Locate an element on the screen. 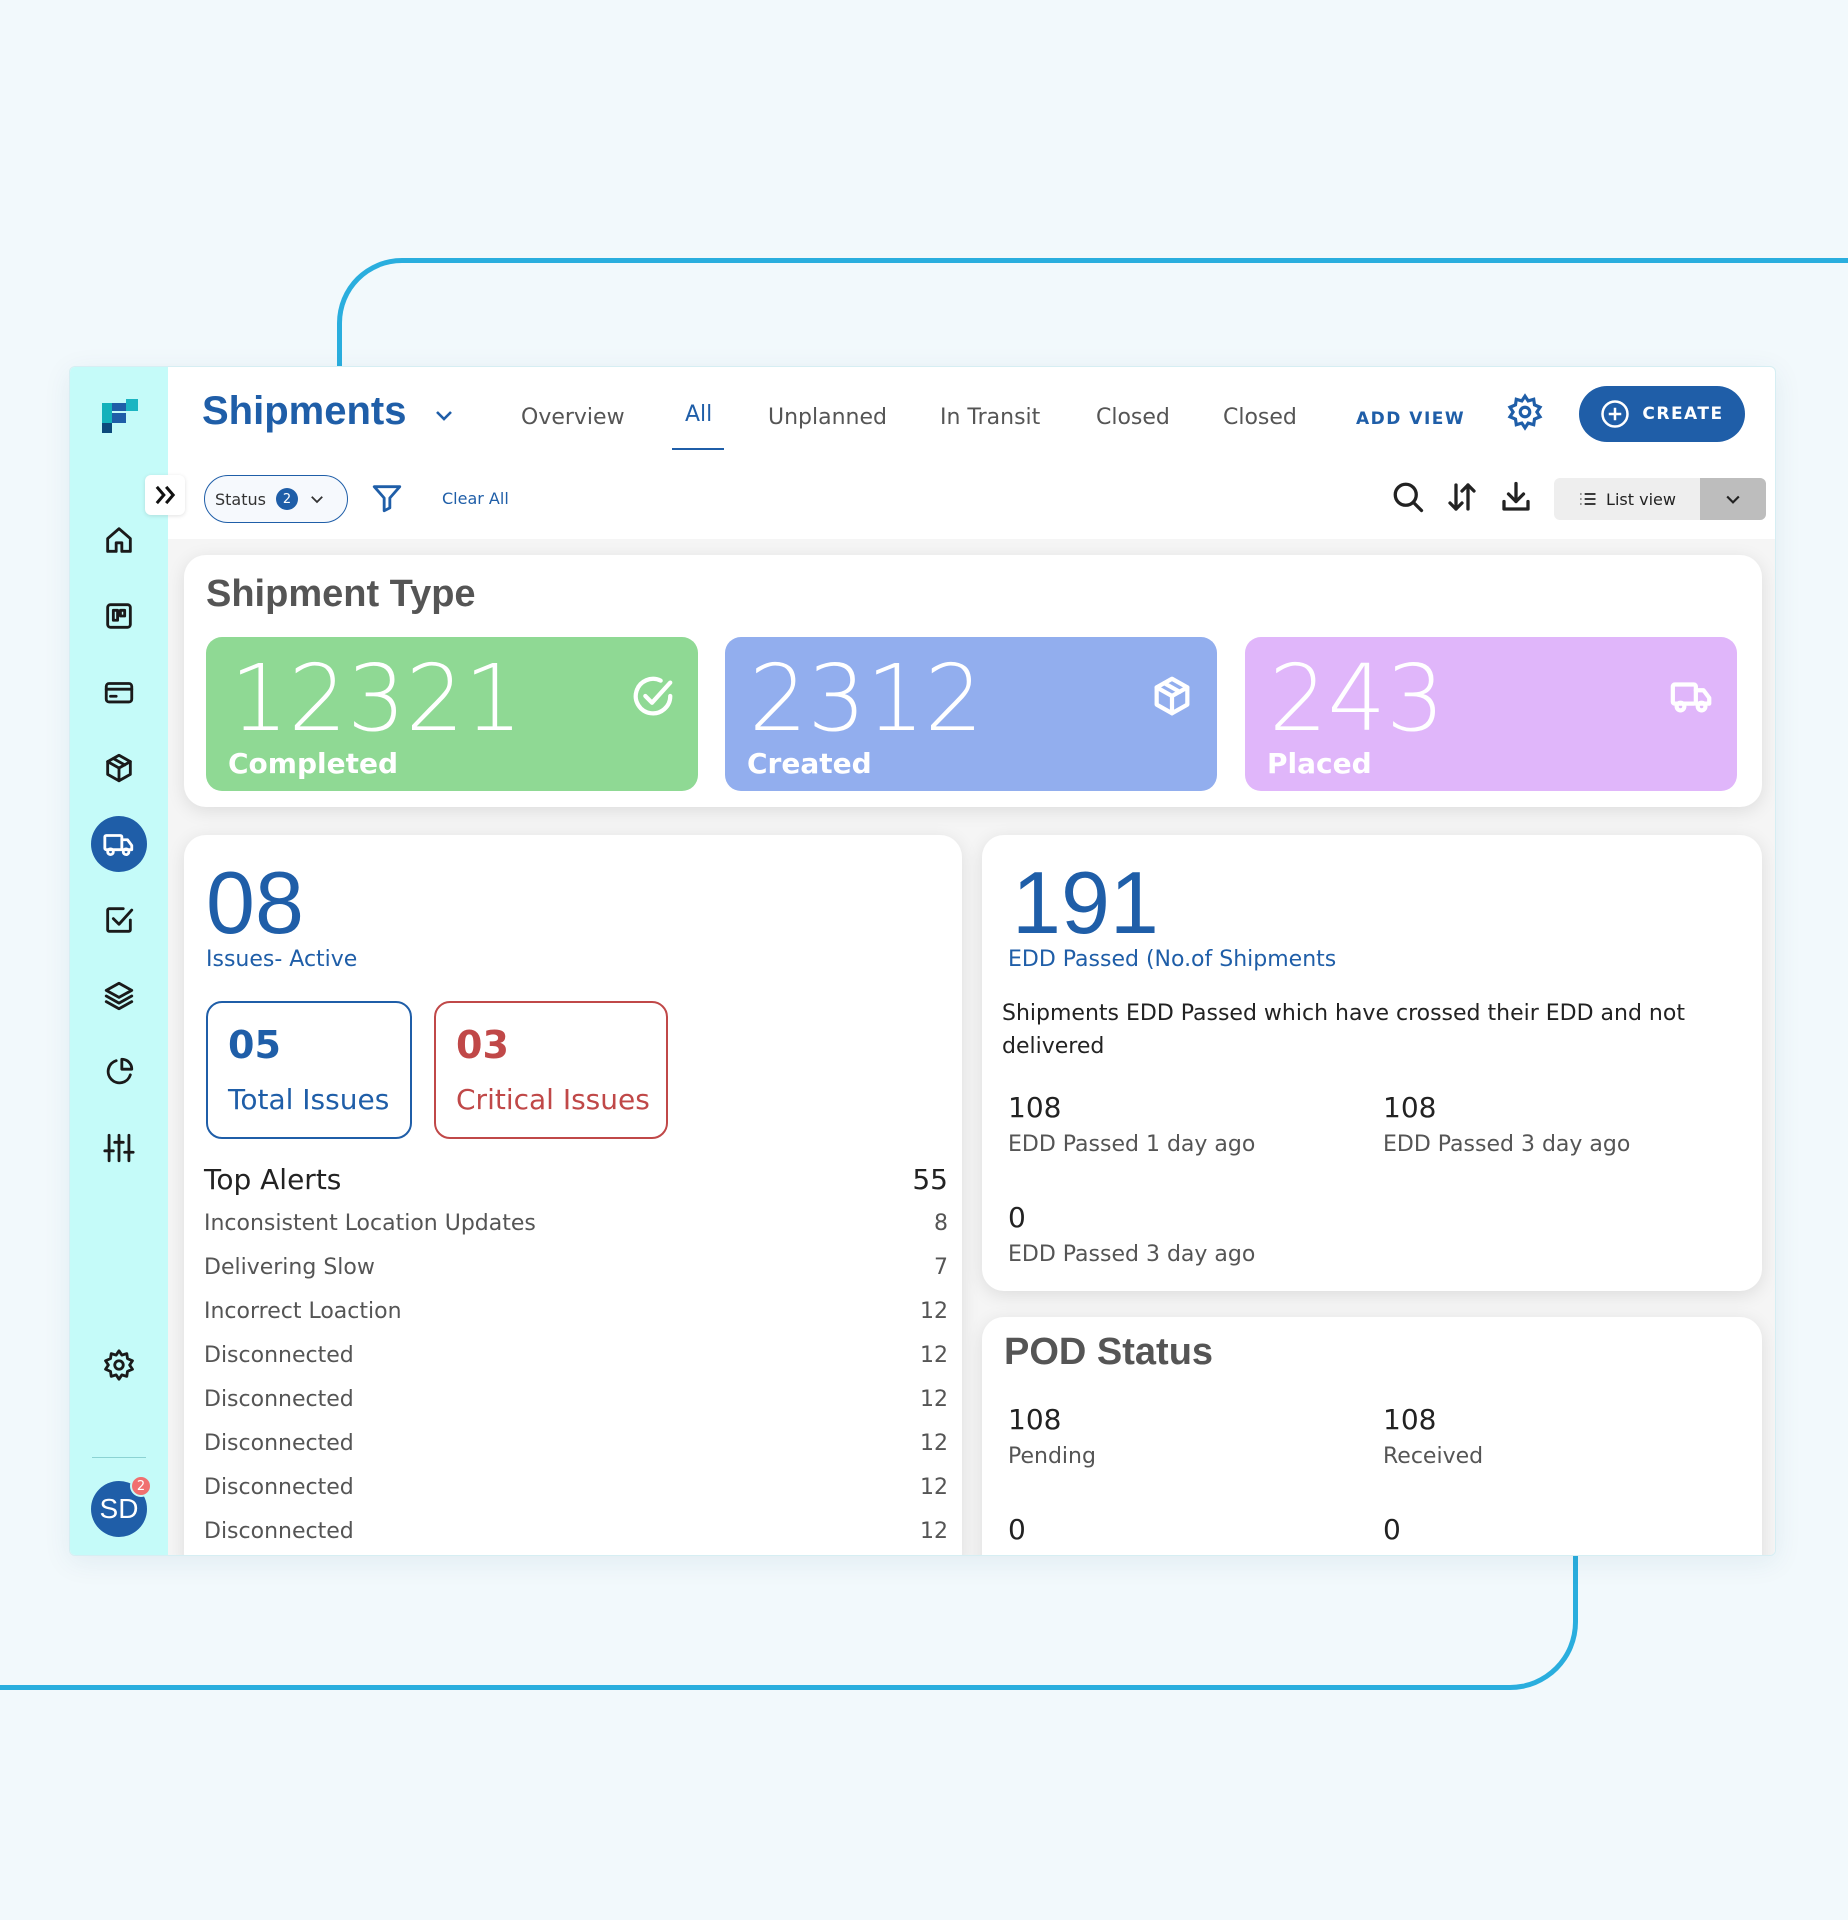 Image resolution: width=1848 pixels, height=1920 pixels. search-button is located at coordinates (1410, 499).